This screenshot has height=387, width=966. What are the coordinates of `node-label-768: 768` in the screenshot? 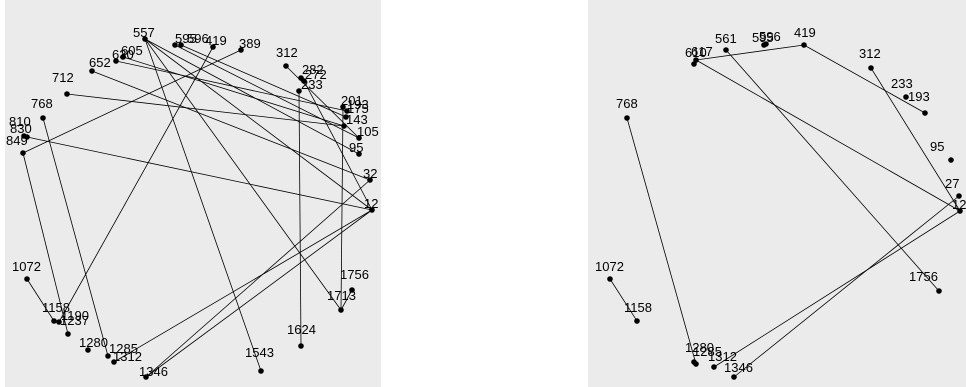 It's located at (627, 103).